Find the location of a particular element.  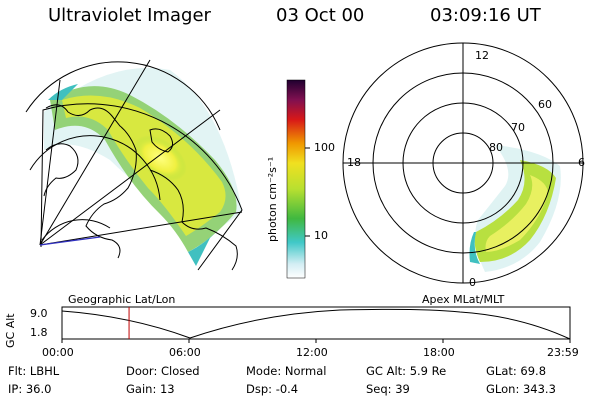

footer-seq-value: 39 is located at coordinates (402, 389).